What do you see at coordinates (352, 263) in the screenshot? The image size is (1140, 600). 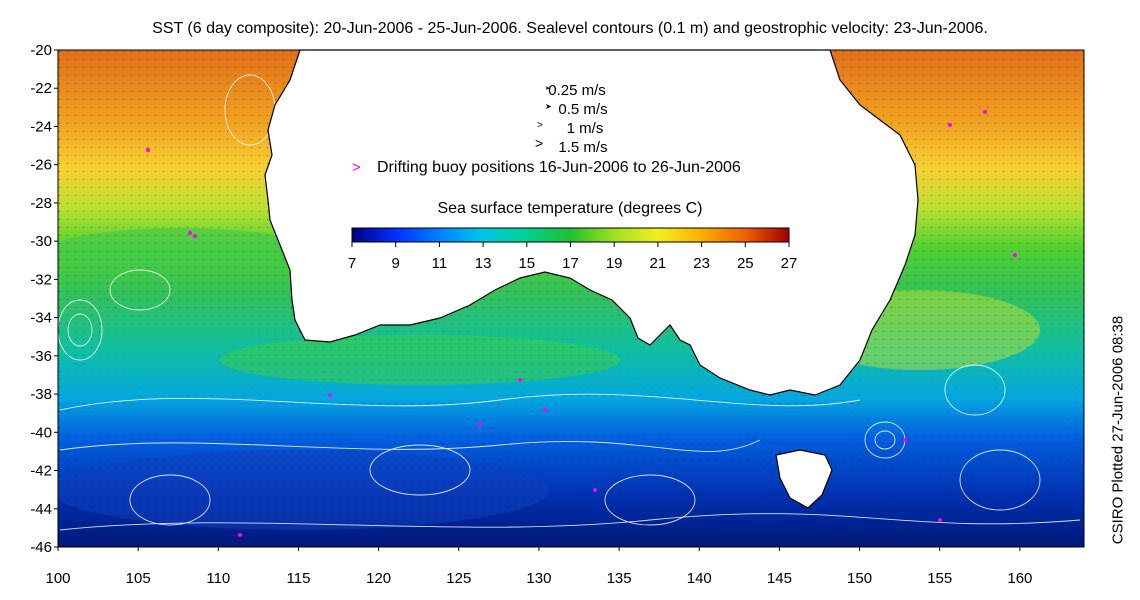 I see `colorbar-tick-label: 7` at bounding box center [352, 263].